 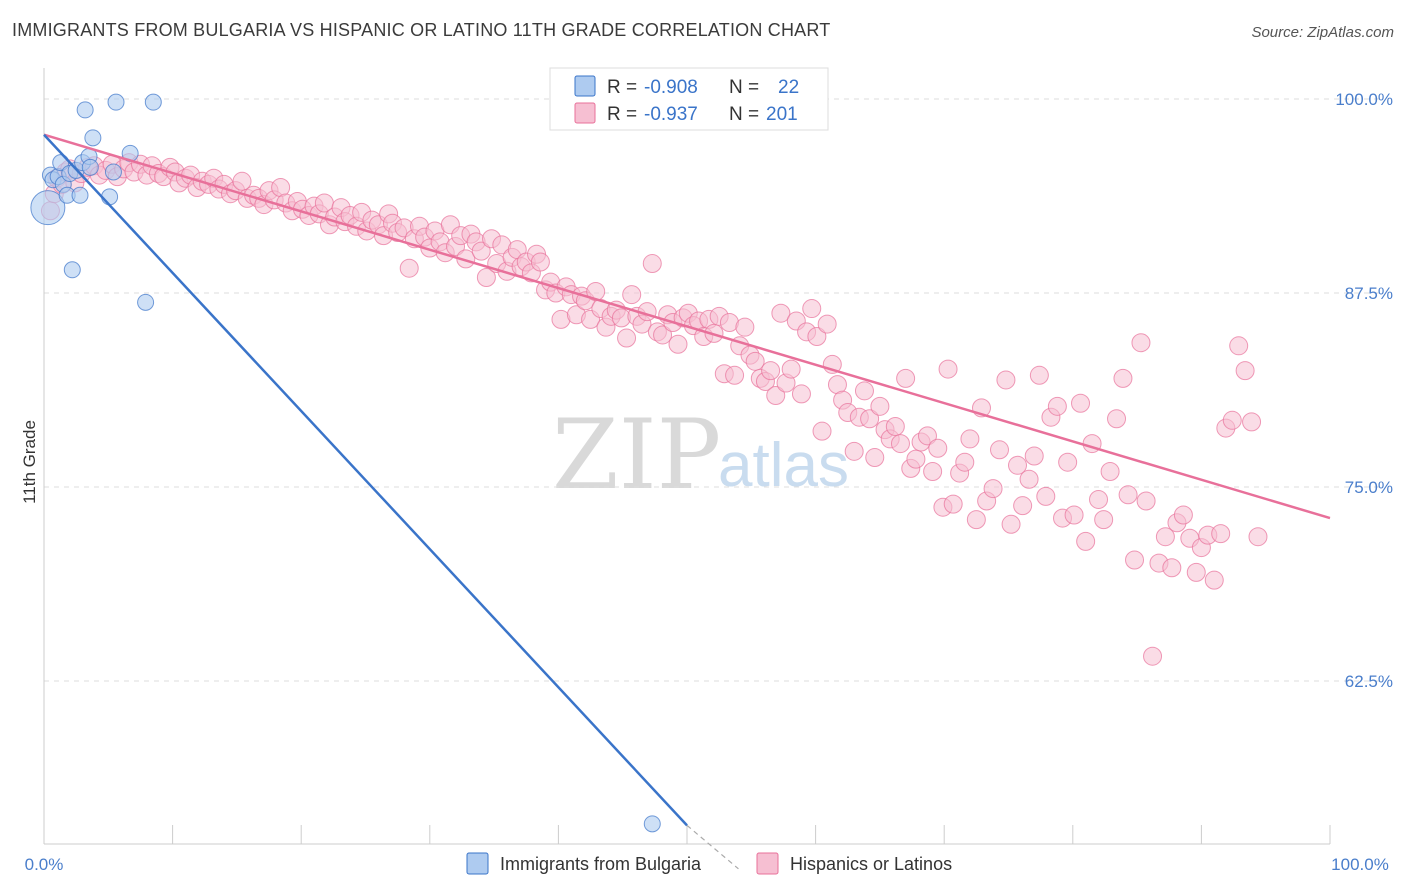 I want to click on x-tick-label-start: 0.0%, so click(x=44, y=864).